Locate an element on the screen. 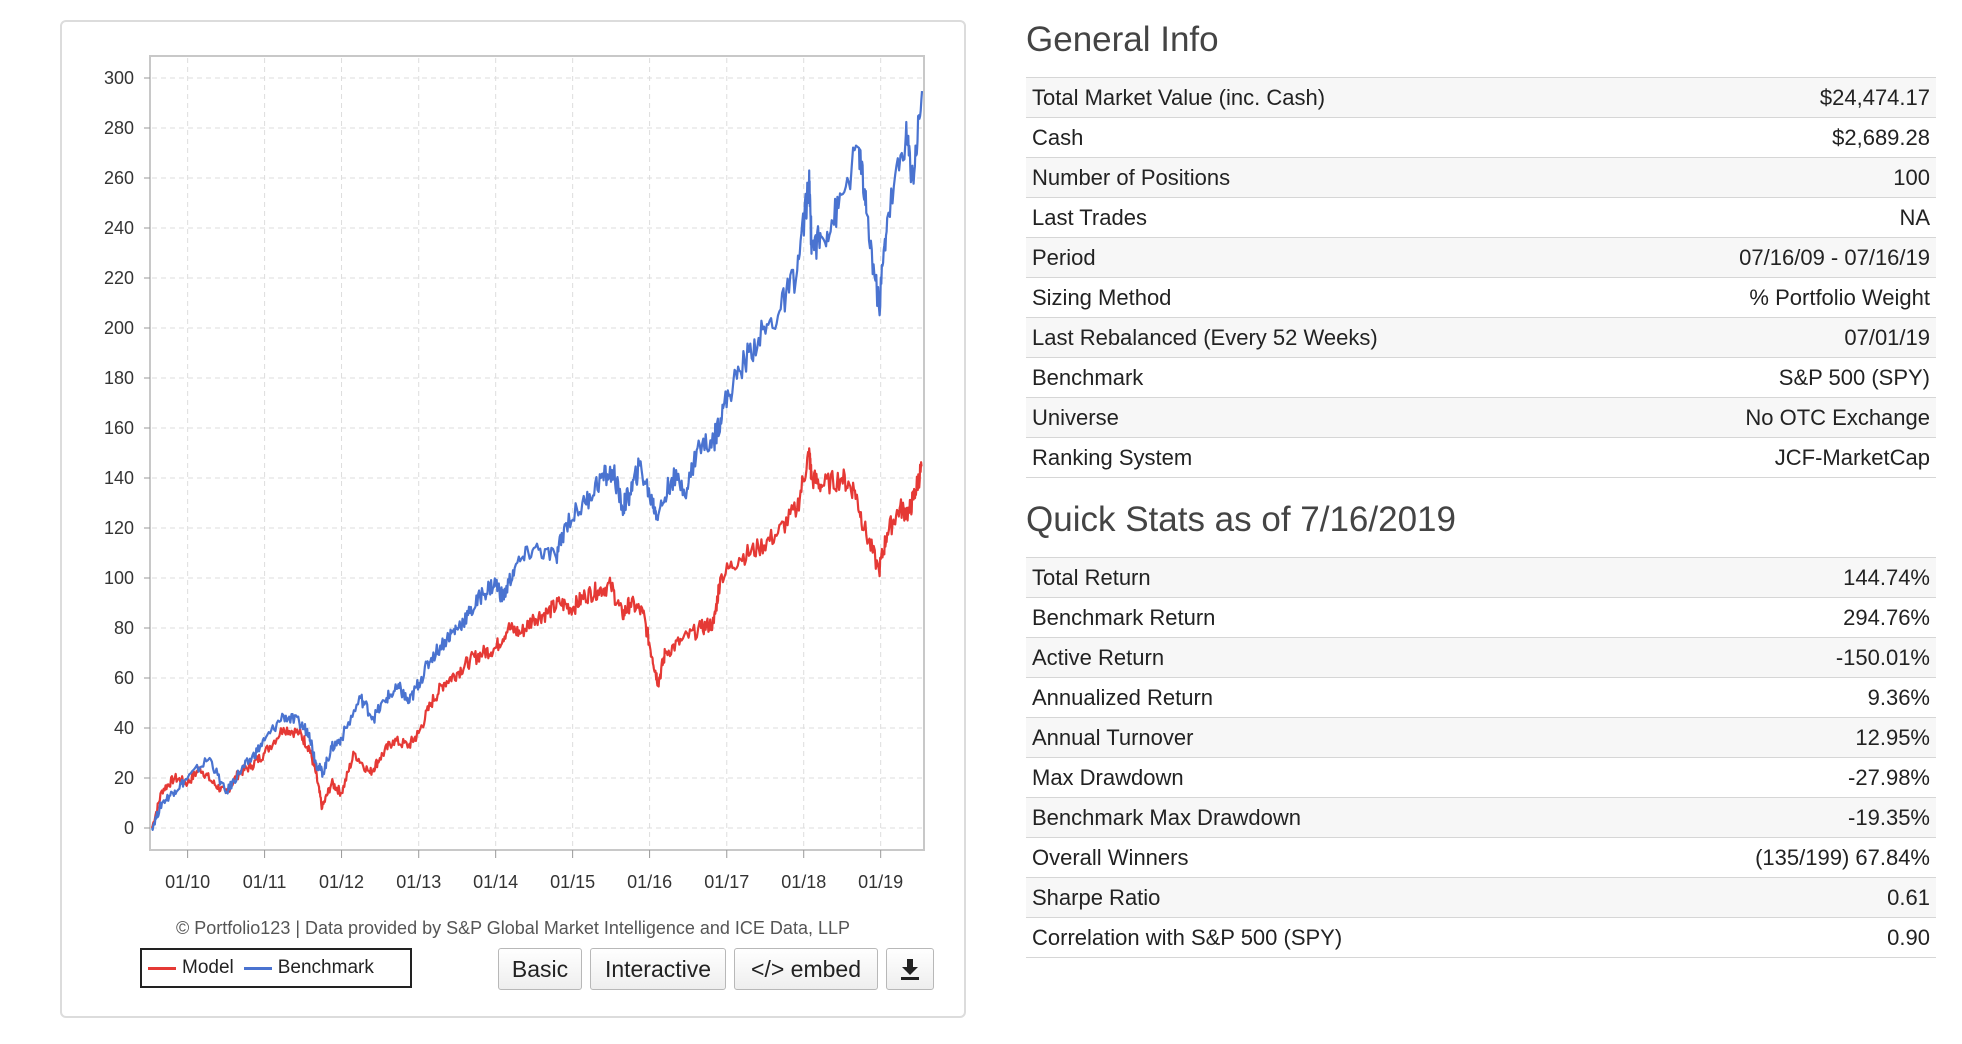  table-row: Universe No OTC Exchange is located at coordinates (1481, 417).